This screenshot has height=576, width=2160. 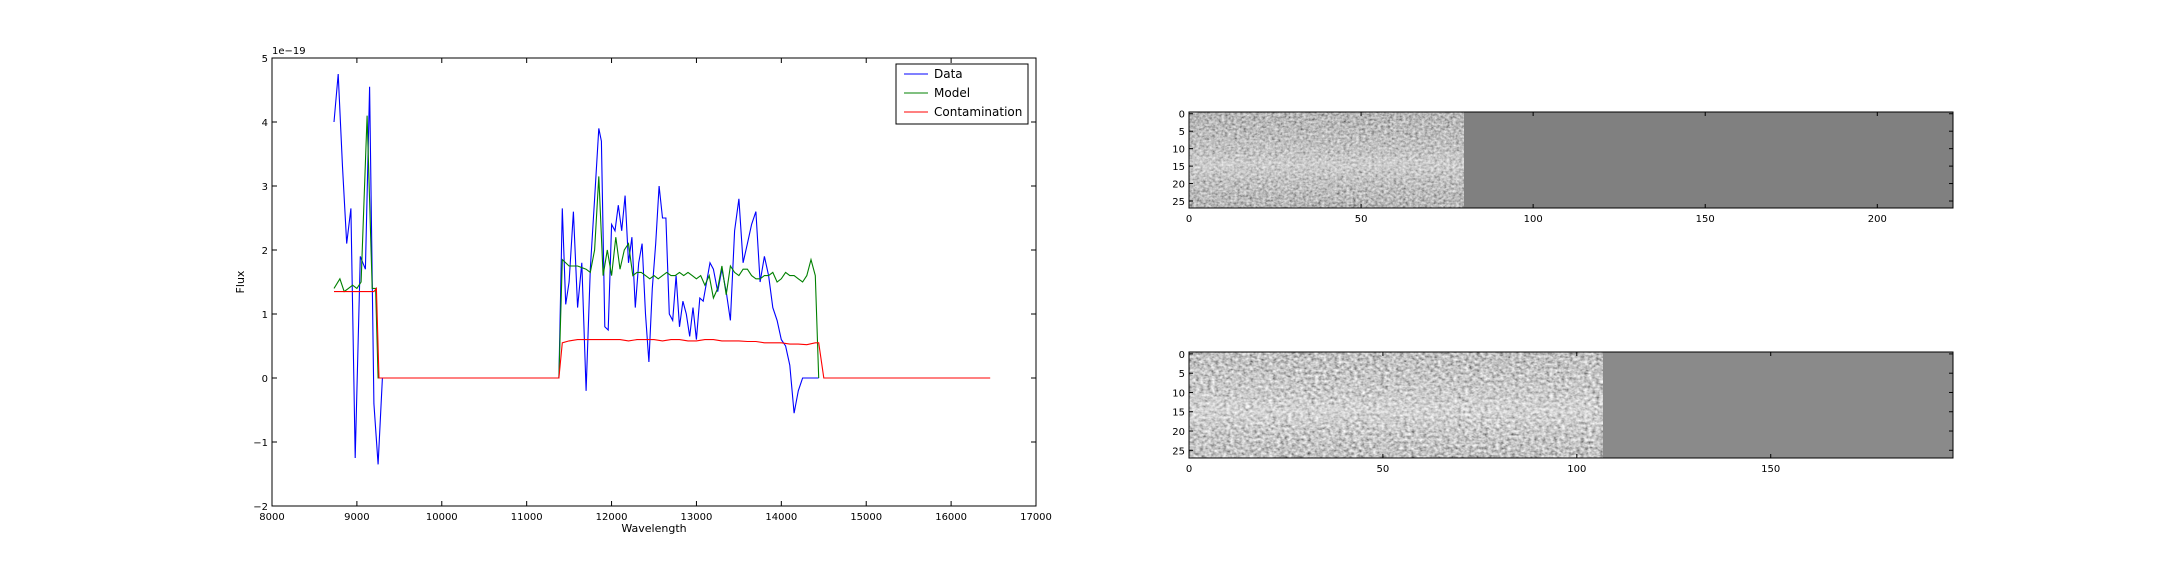 What do you see at coordinates (265, 251) in the screenshot?
I see `y-tick-label: 2` at bounding box center [265, 251].